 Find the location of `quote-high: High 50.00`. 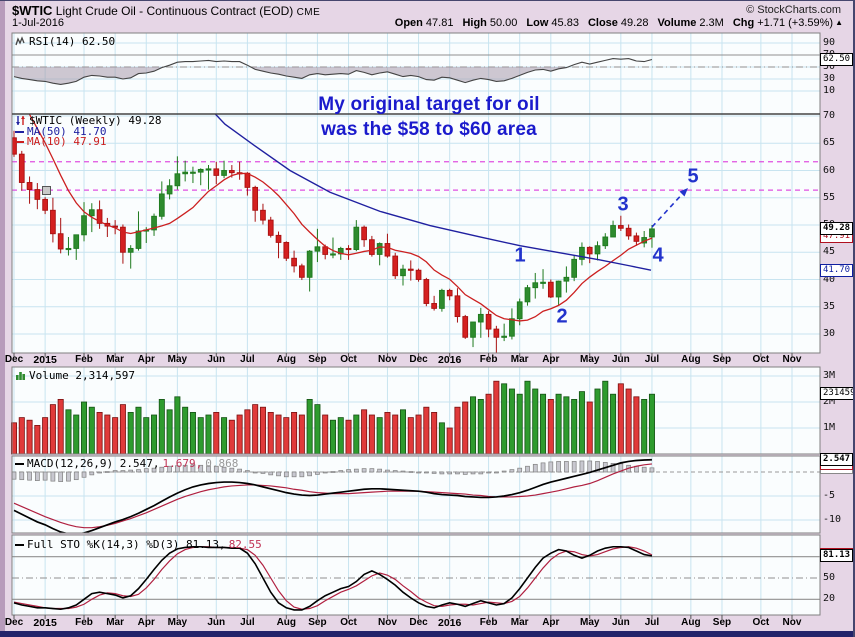

quote-high: High 50.00 is located at coordinates (490, 23).